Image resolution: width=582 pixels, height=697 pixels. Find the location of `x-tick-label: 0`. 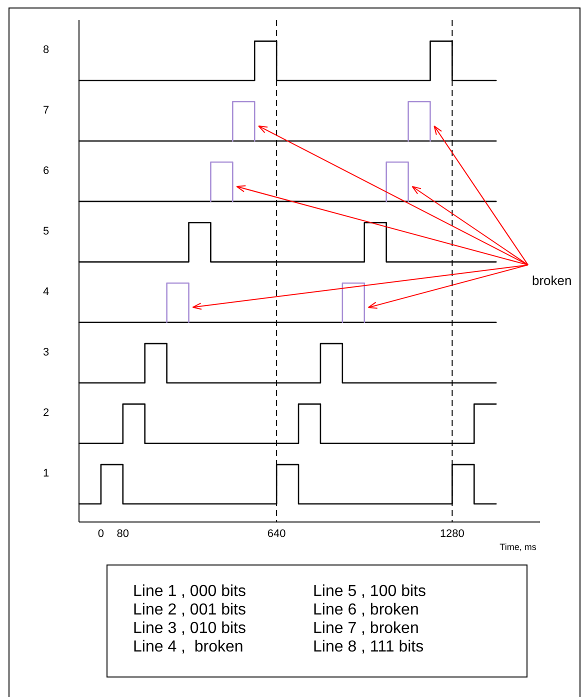

x-tick-label: 0 is located at coordinates (101, 534).